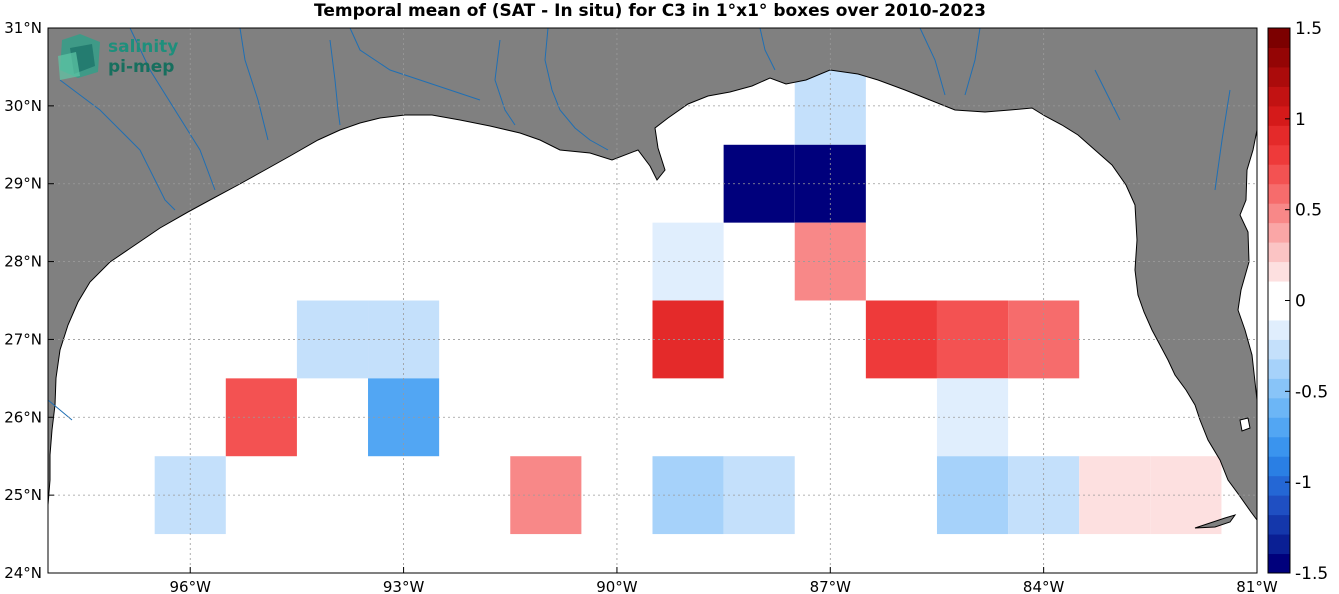  What do you see at coordinates (23, 339) in the screenshot?
I see `y-tick-label: 27°N` at bounding box center [23, 339].